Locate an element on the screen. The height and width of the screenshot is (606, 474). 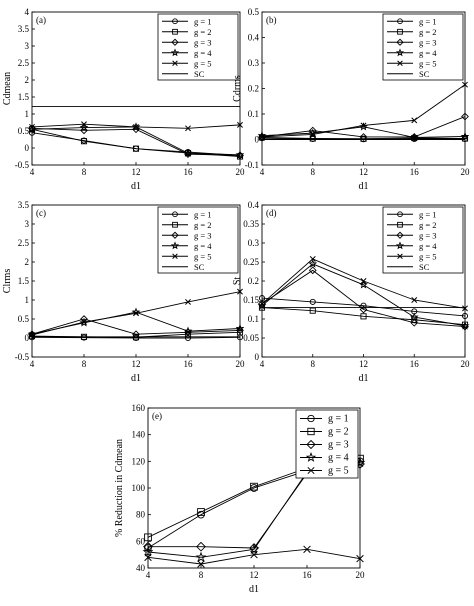
series-line-g3 is located at coordinates (136, 326).